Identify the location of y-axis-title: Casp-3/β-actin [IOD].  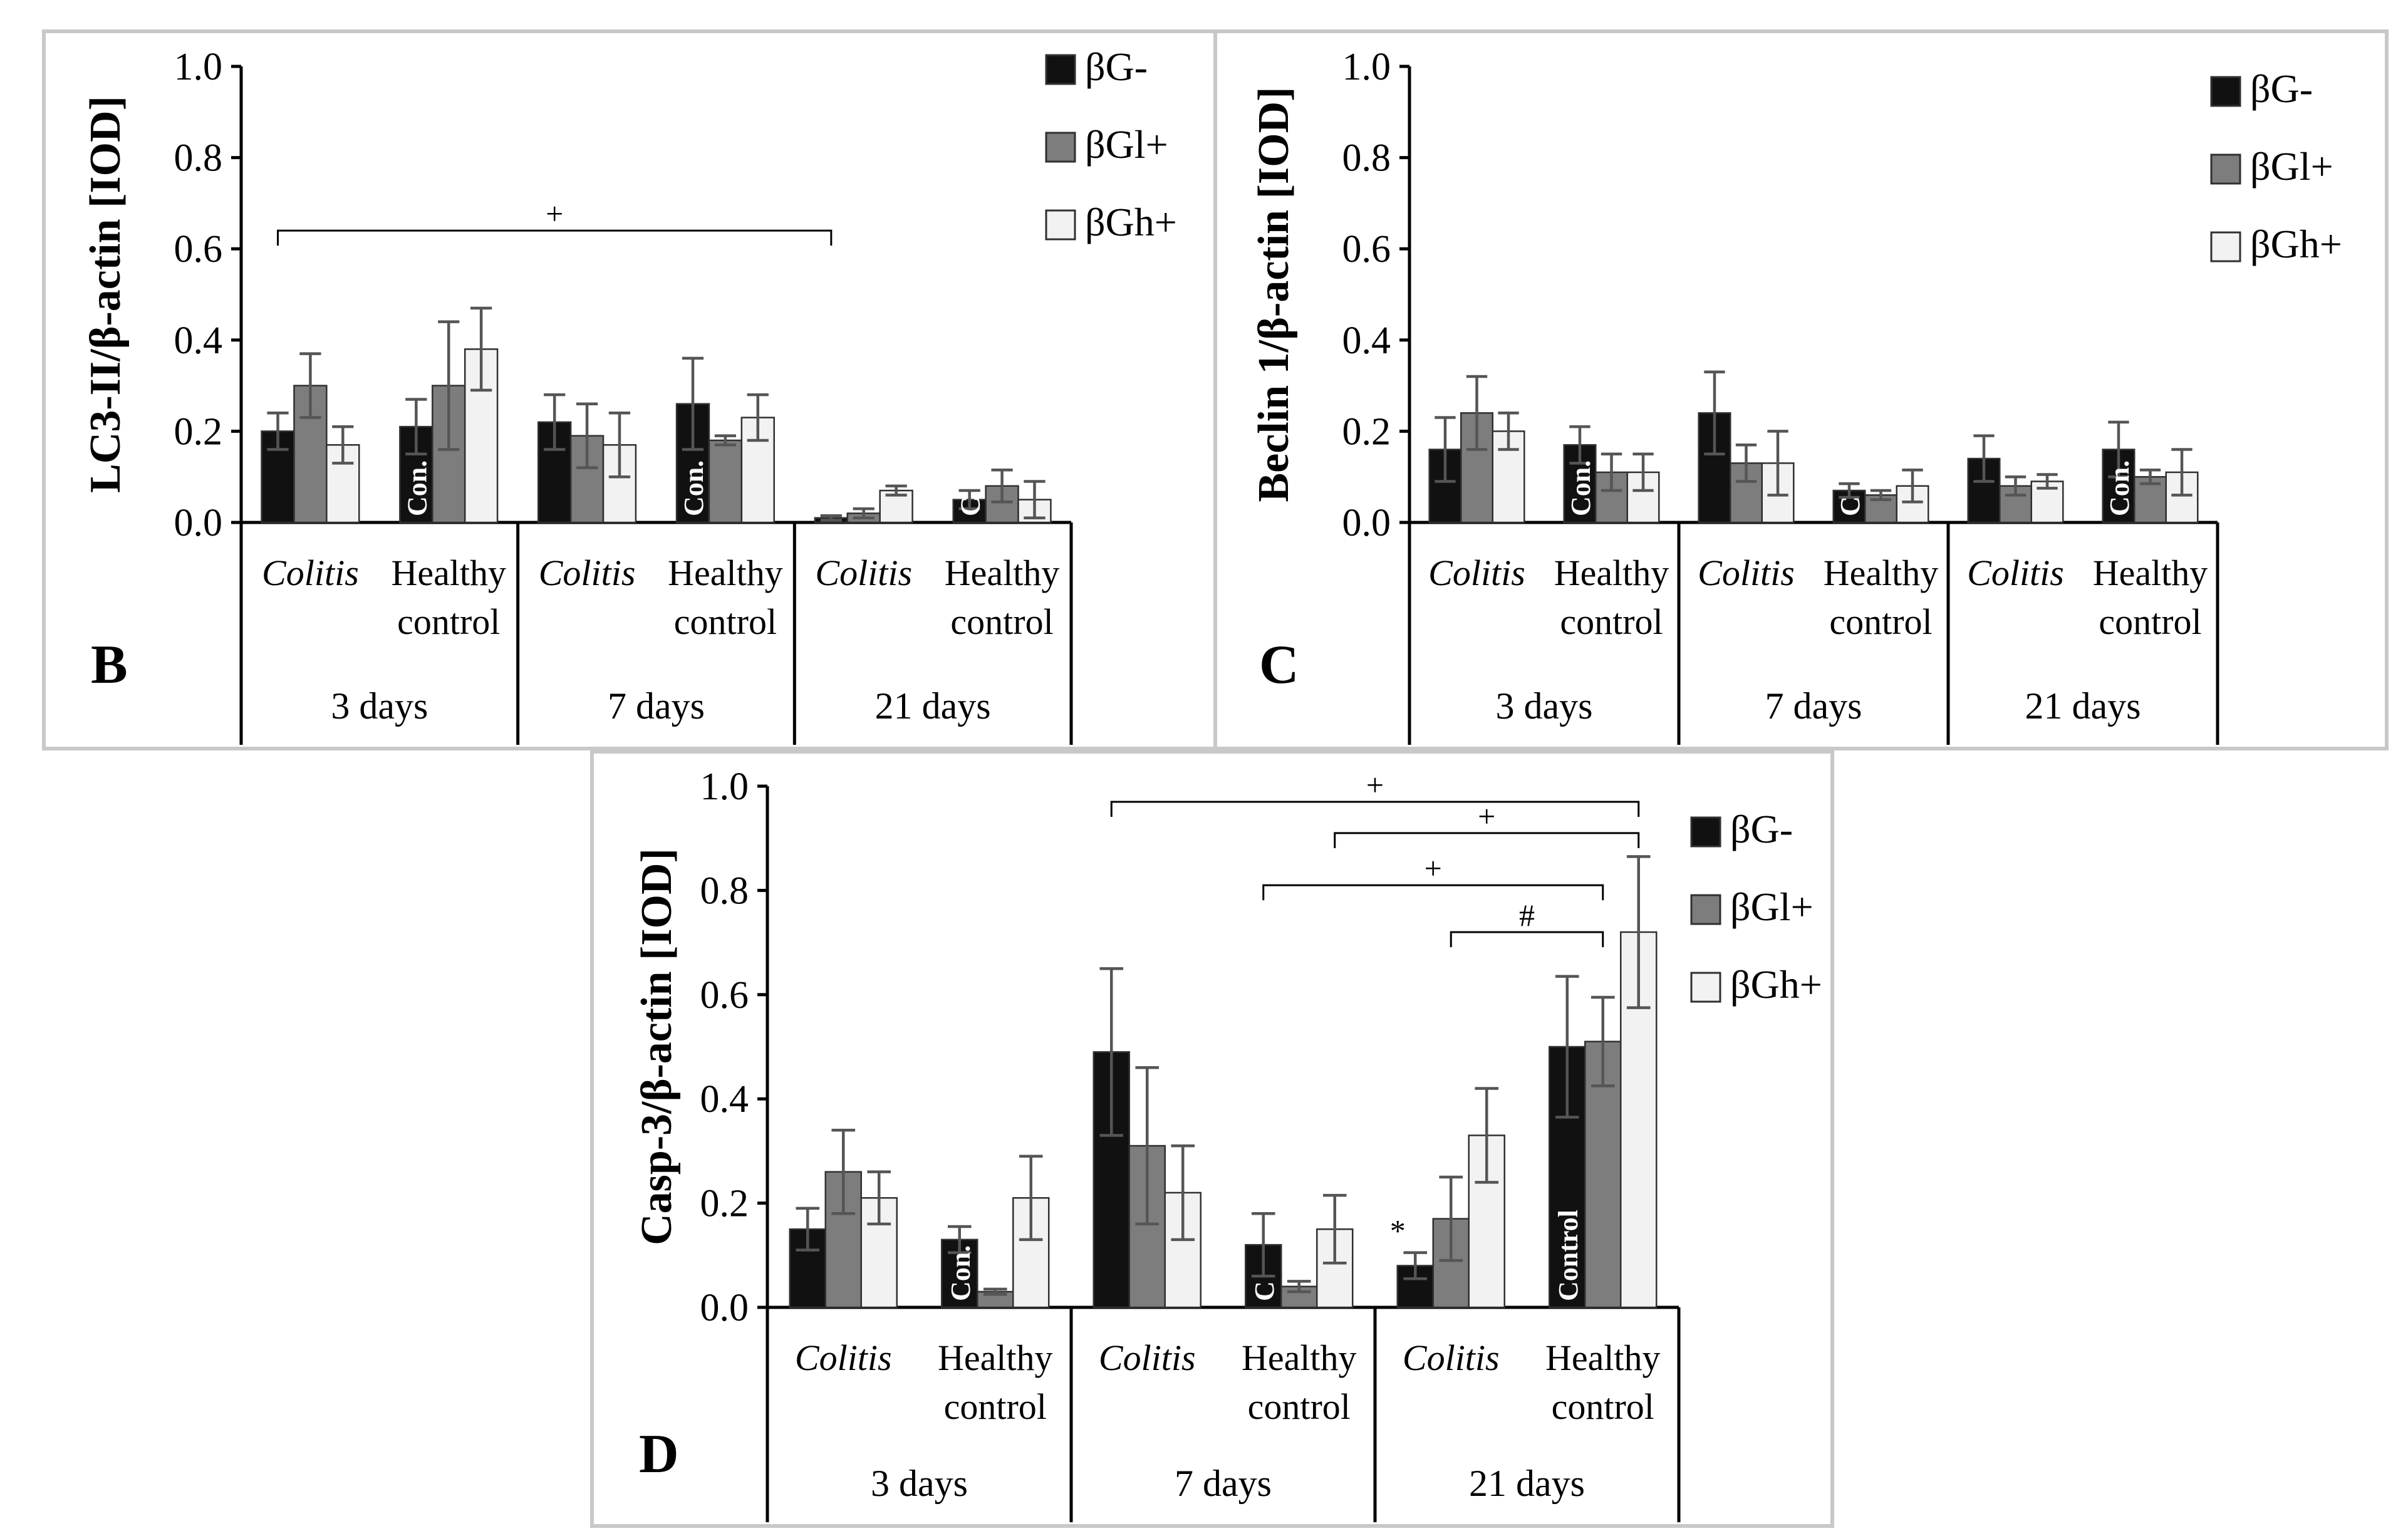
(657, 1046).